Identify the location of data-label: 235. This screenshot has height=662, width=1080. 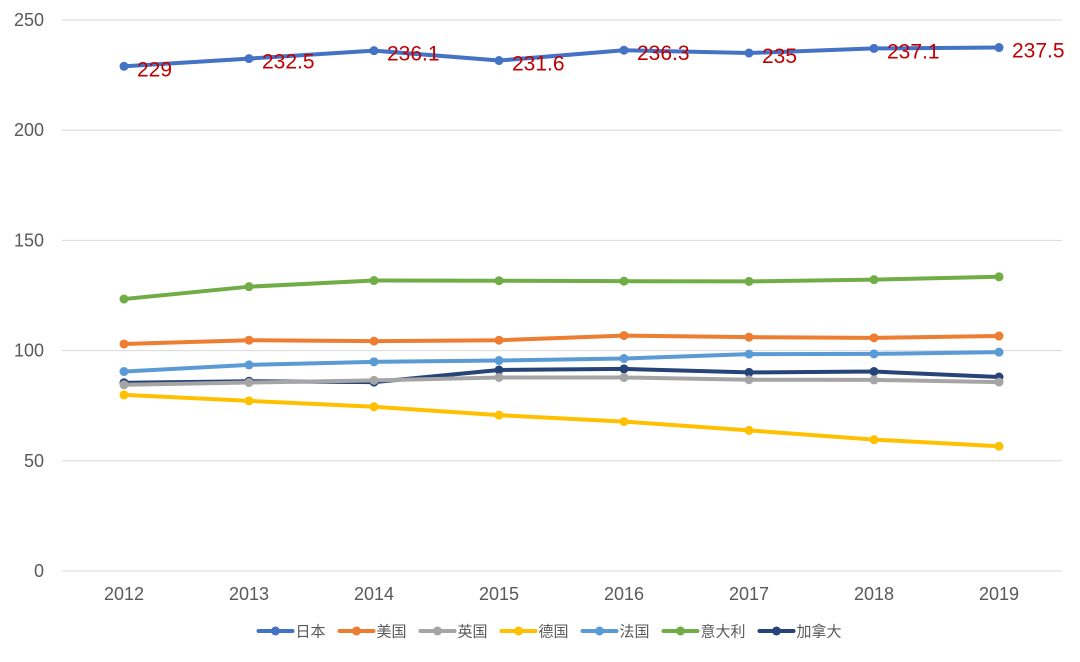
(779, 56).